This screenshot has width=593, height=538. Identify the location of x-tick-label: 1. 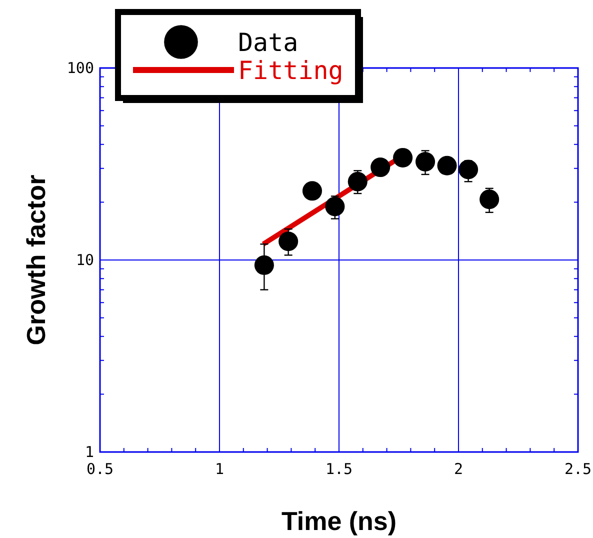
(219, 469).